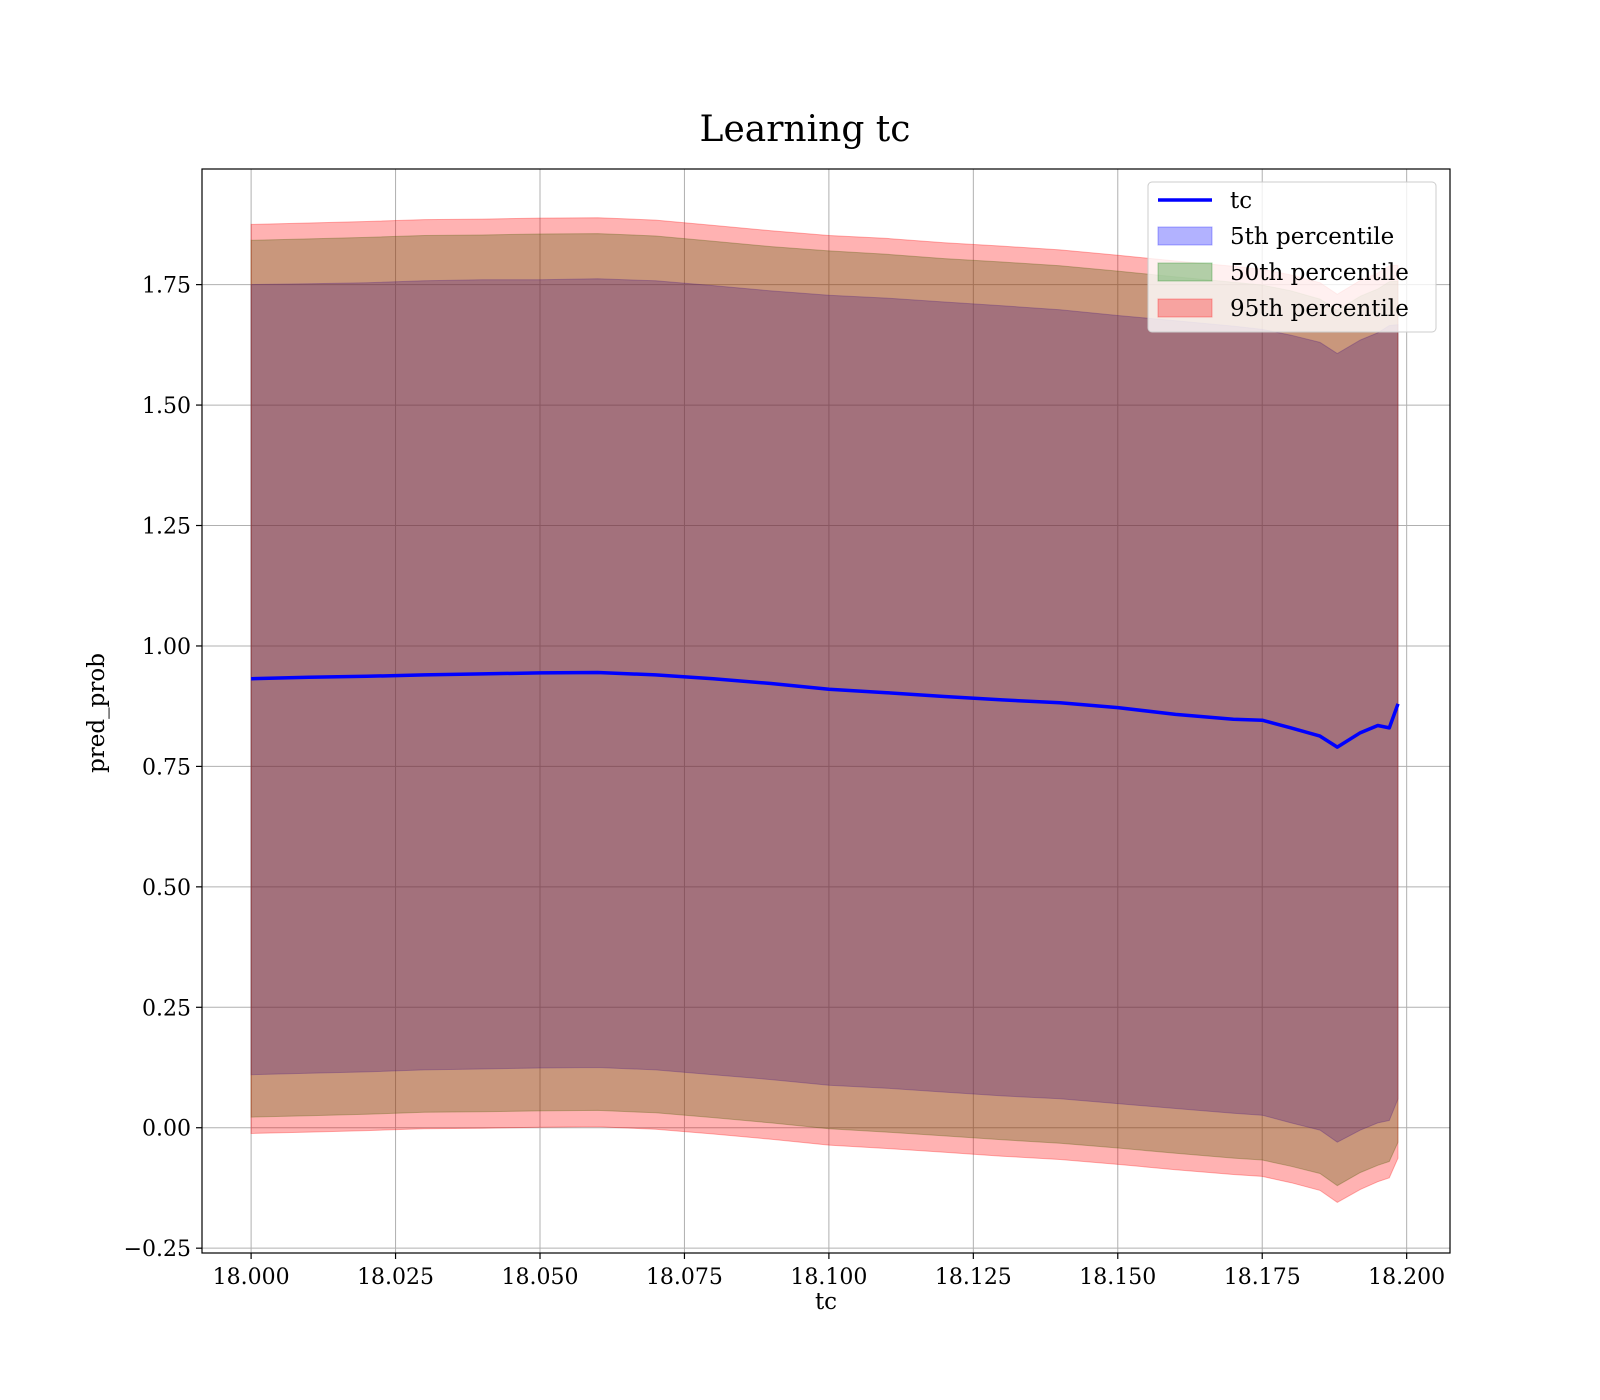 The image size is (1600, 1400). What do you see at coordinates (973, 1277) in the screenshot?
I see `x-tick-label: 18.125` at bounding box center [973, 1277].